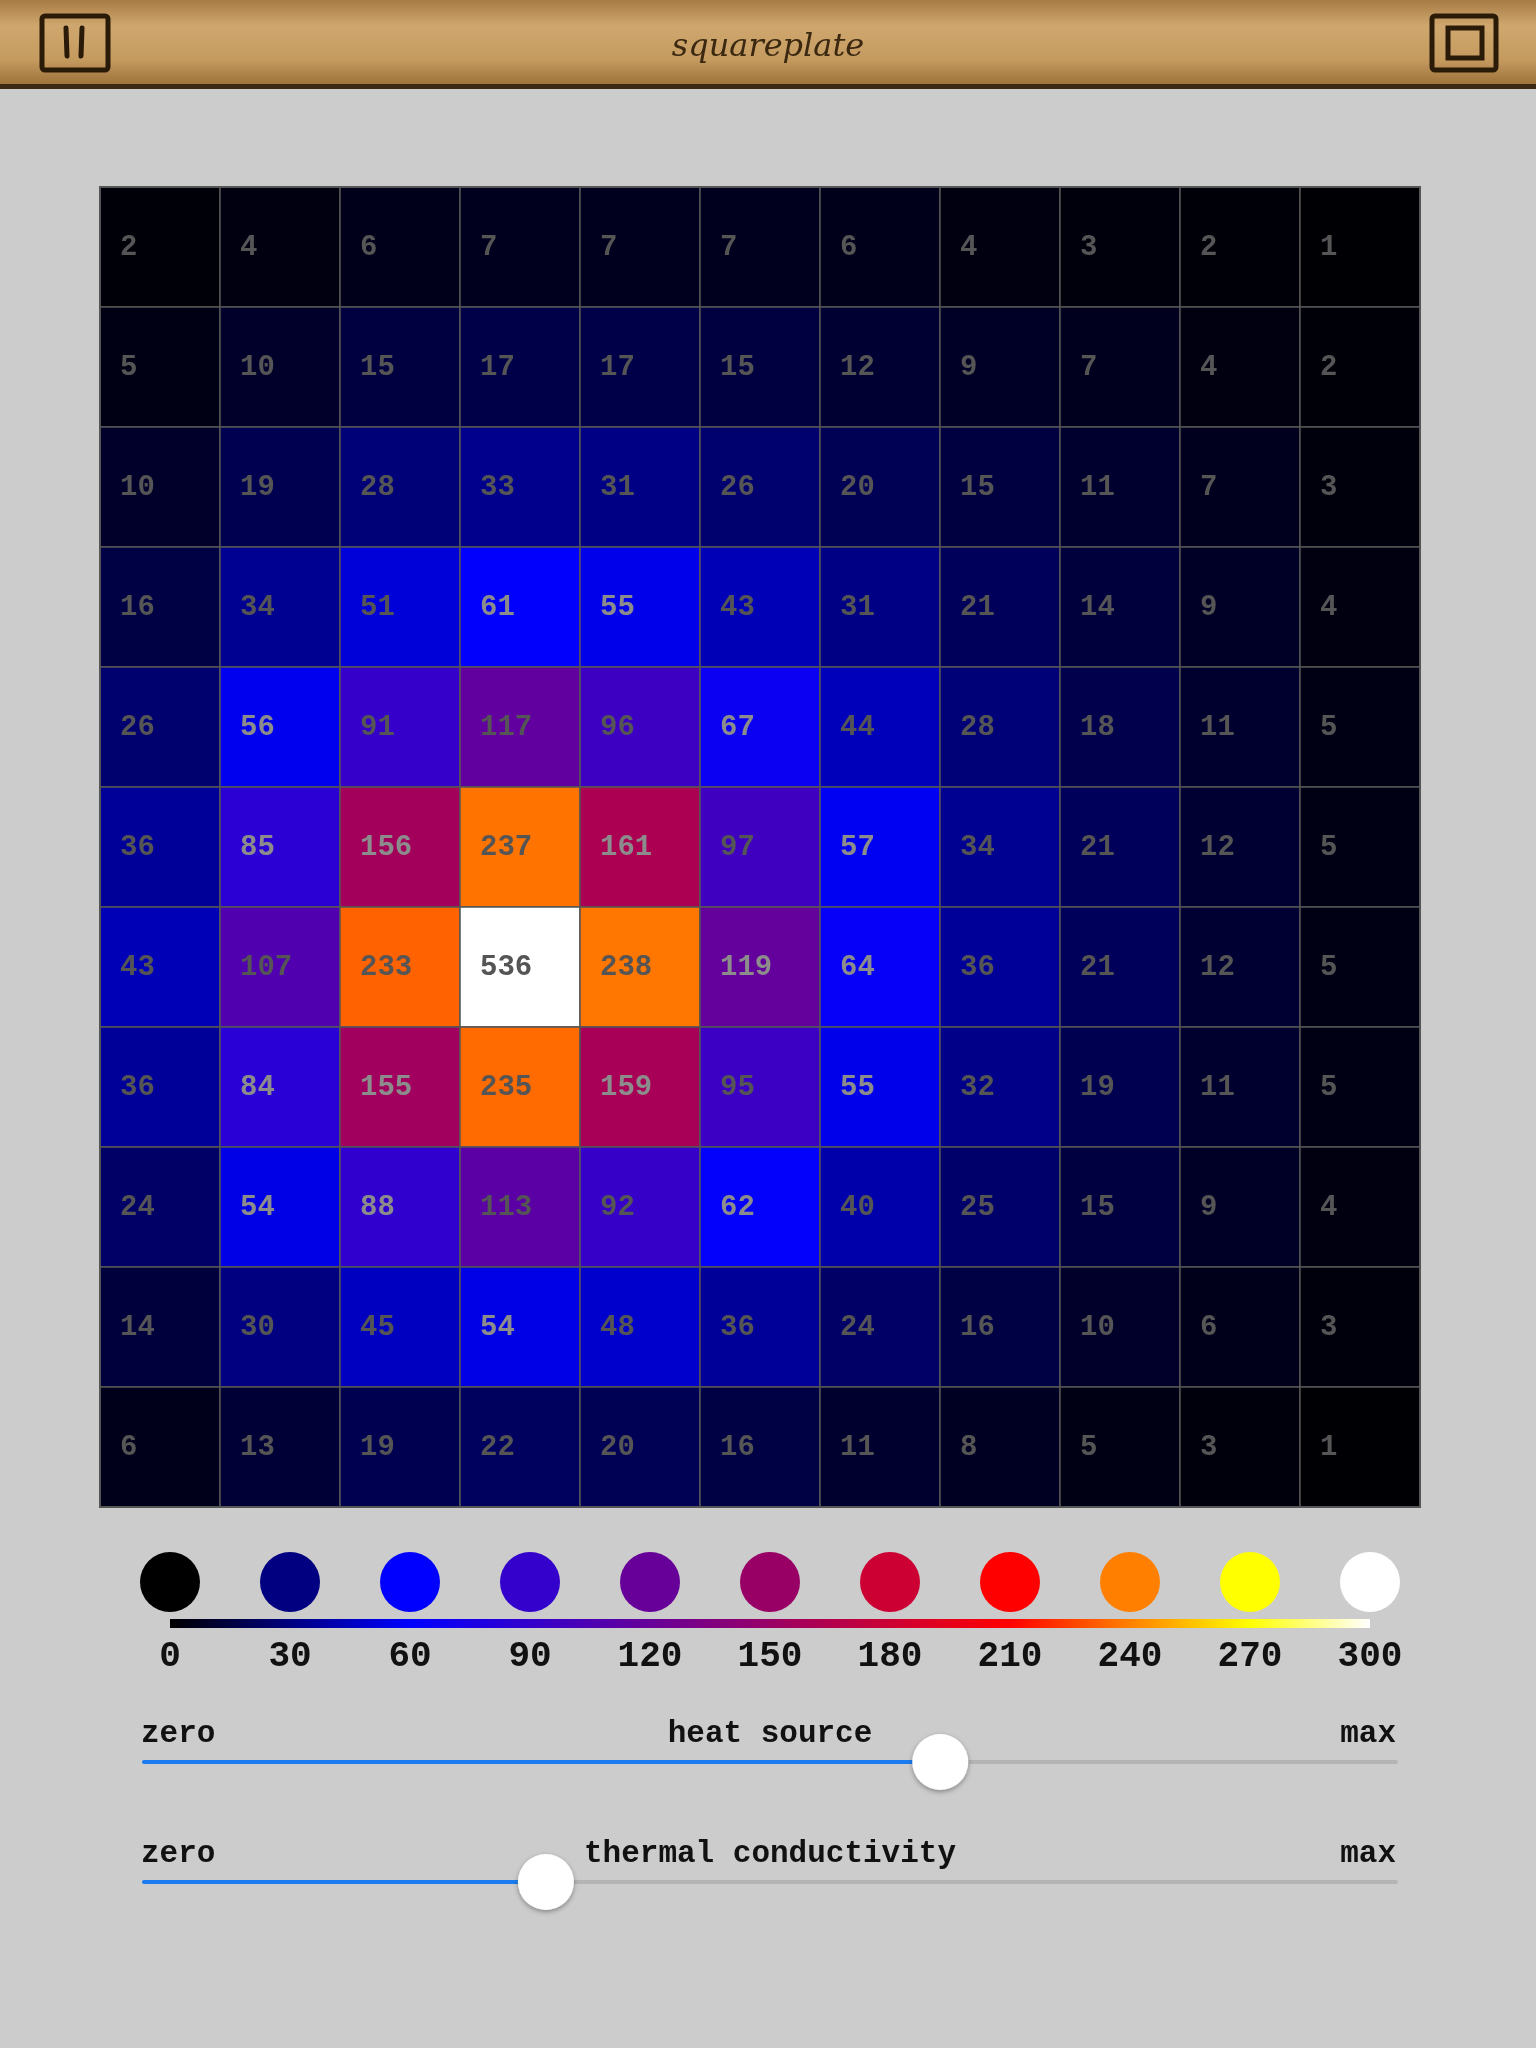  Describe the element at coordinates (617, 1207) in the screenshot. I see `data-label: 92` at that location.